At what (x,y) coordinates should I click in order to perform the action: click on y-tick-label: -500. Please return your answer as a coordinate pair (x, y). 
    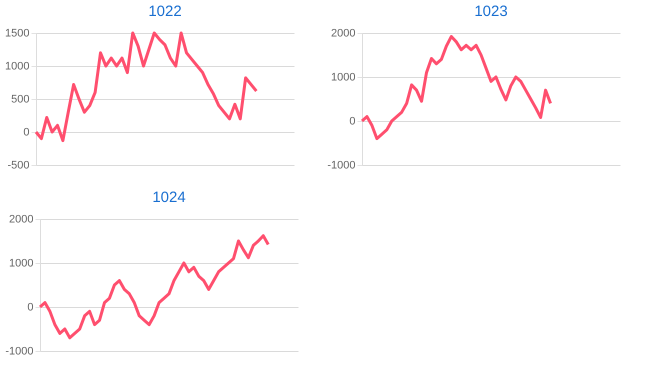
    Looking at the image, I should click on (18, 166).